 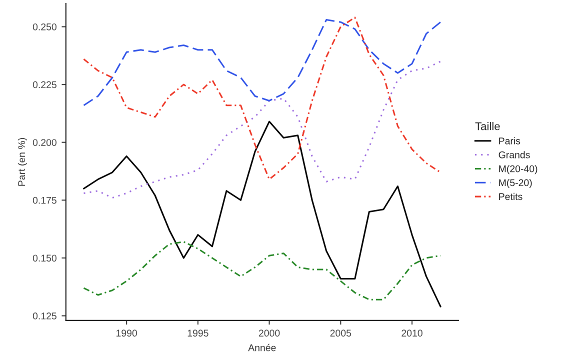 What do you see at coordinates (518, 169) in the screenshot?
I see `legend-label: M(20-40)` at bounding box center [518, 169].